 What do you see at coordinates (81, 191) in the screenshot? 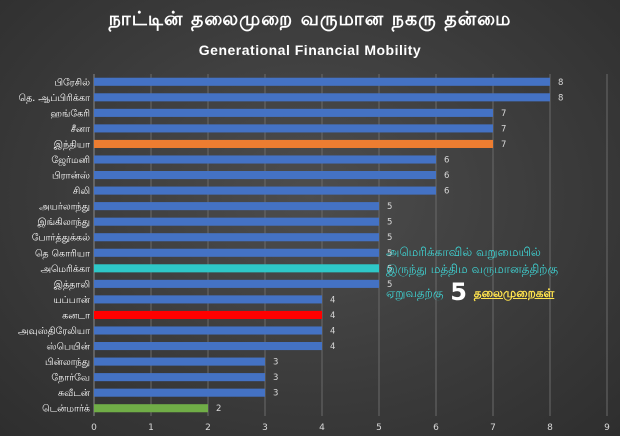
I see `category-label: சிலி` at bounding box center [81, 191].